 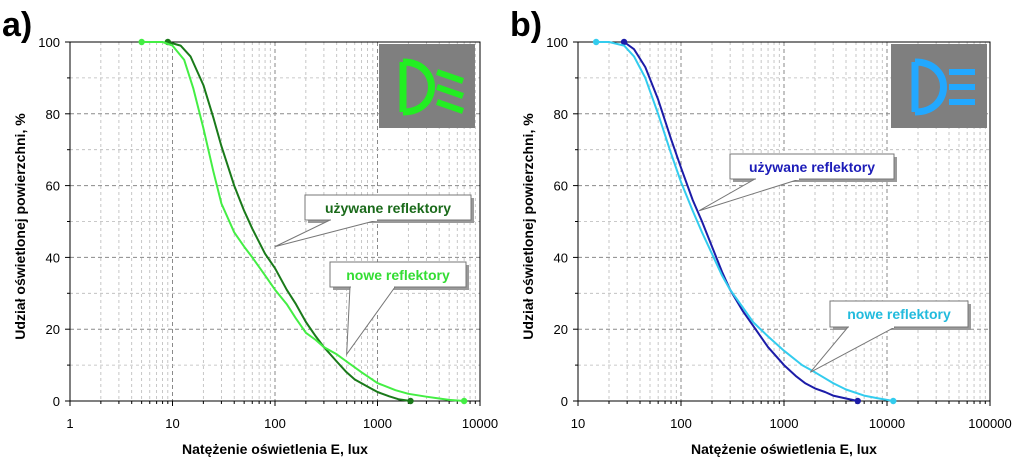 I want to click on panel-letter: a), so click(x=17, y=25).